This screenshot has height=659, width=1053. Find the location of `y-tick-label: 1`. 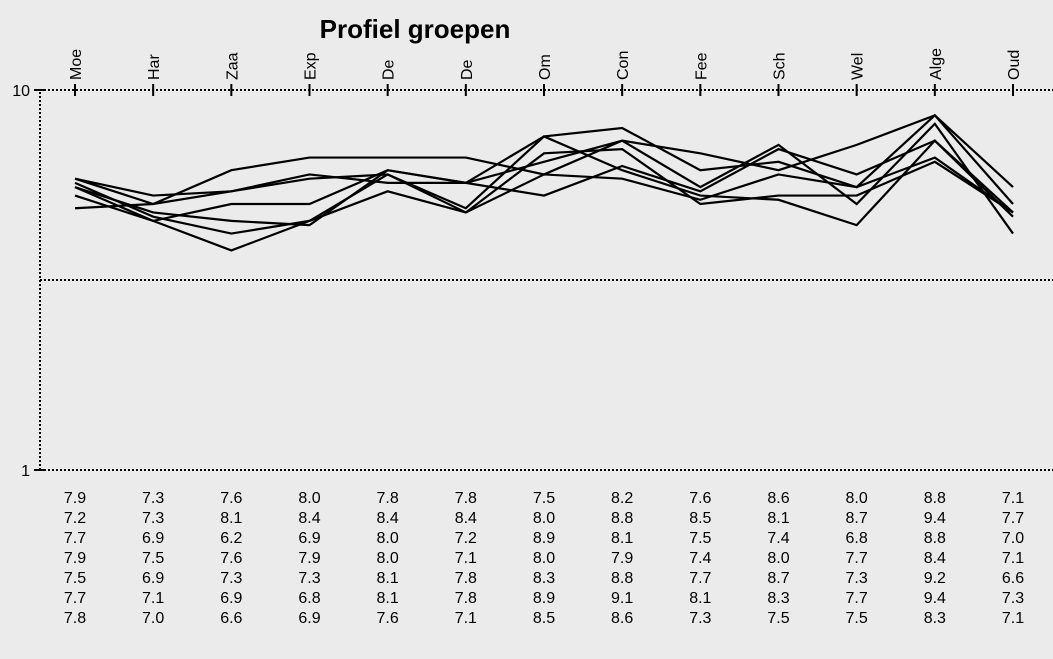

y-tick-label: 1 is located at coordinates (25, 471).